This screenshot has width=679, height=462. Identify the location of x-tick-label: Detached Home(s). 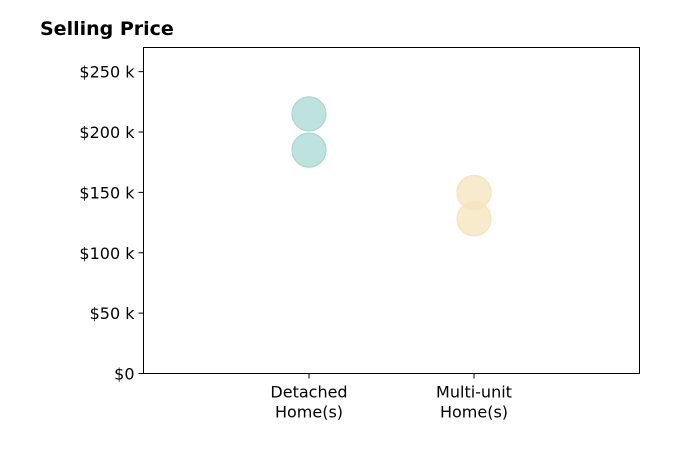
(308, 402).